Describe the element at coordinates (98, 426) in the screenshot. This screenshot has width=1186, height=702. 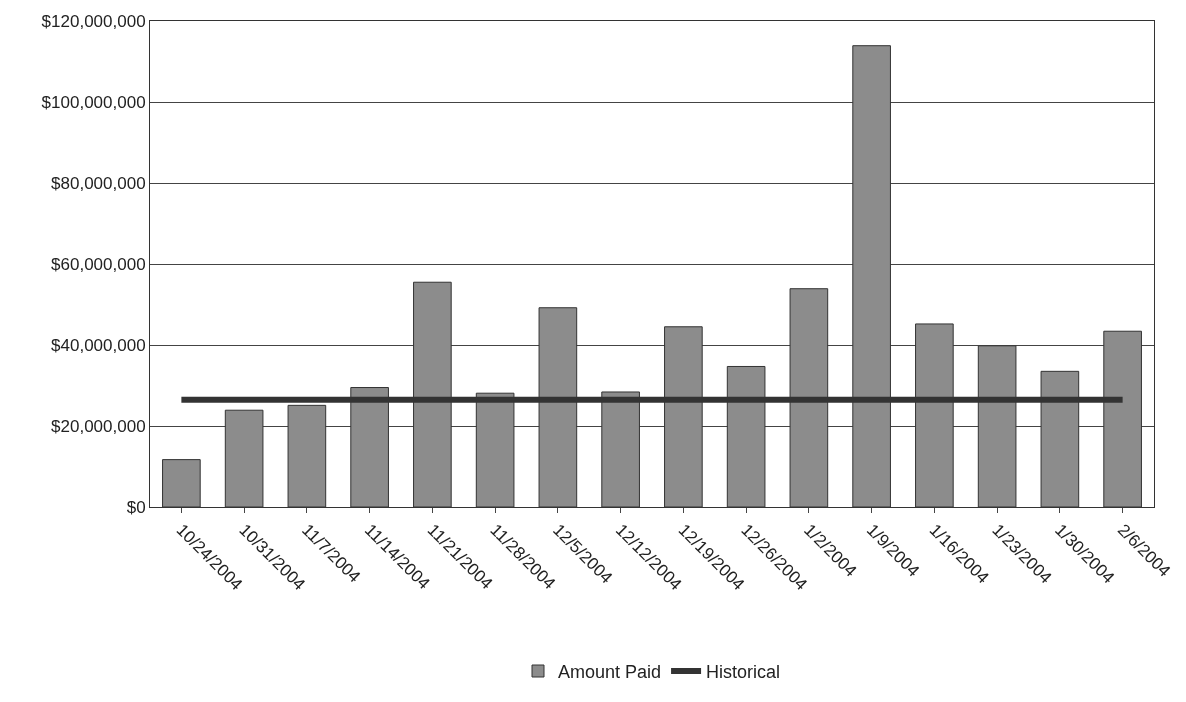
I see `y-tick-label: $20,000,000` at that location.